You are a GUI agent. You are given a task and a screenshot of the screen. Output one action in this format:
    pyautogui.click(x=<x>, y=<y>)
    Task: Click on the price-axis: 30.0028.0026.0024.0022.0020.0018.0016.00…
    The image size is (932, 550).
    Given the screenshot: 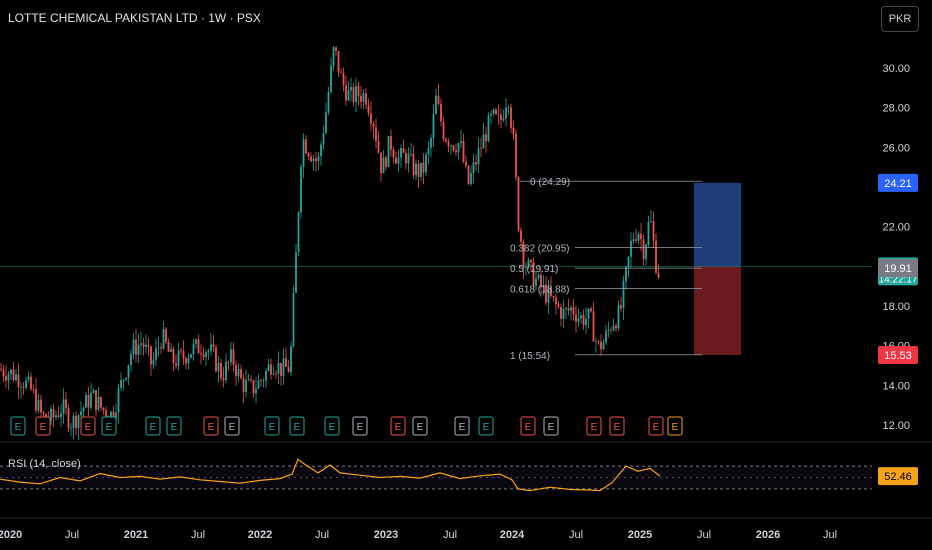 What is the action you would take?
    pyautogui.click(x=898, y=247)
    